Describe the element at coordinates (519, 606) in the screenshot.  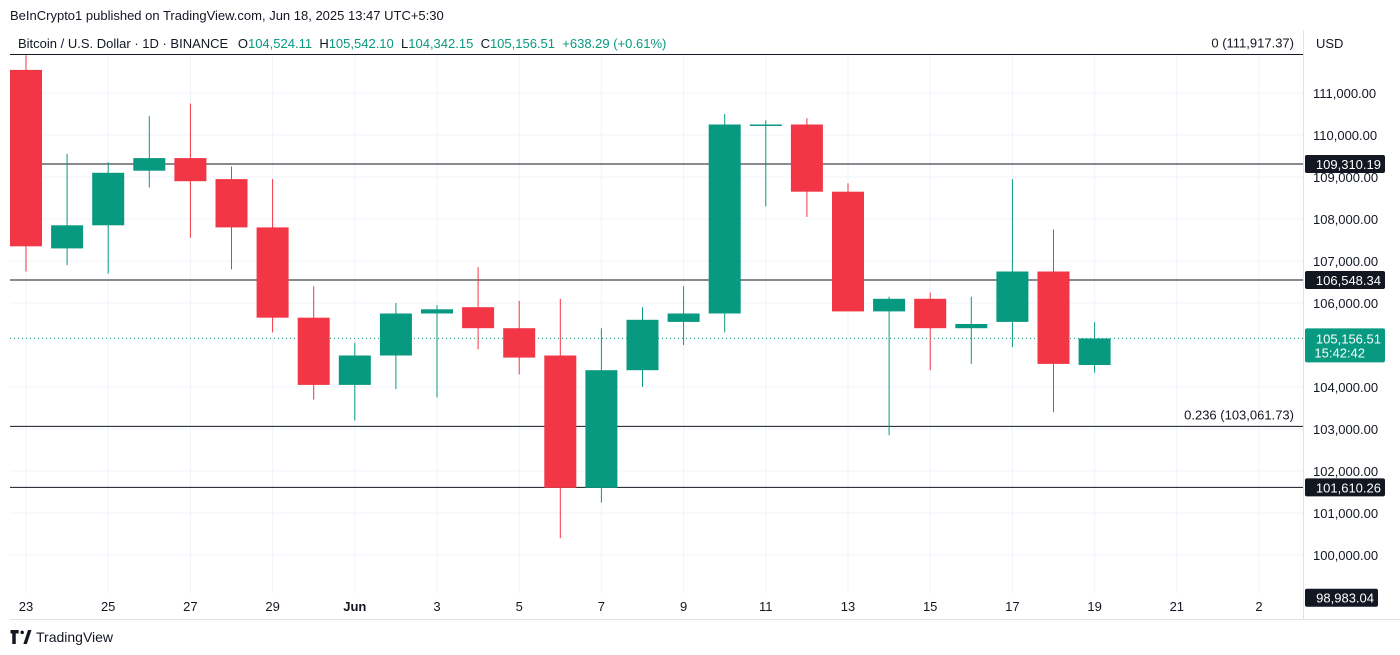
I see `x-tick-label: 5` at that location.